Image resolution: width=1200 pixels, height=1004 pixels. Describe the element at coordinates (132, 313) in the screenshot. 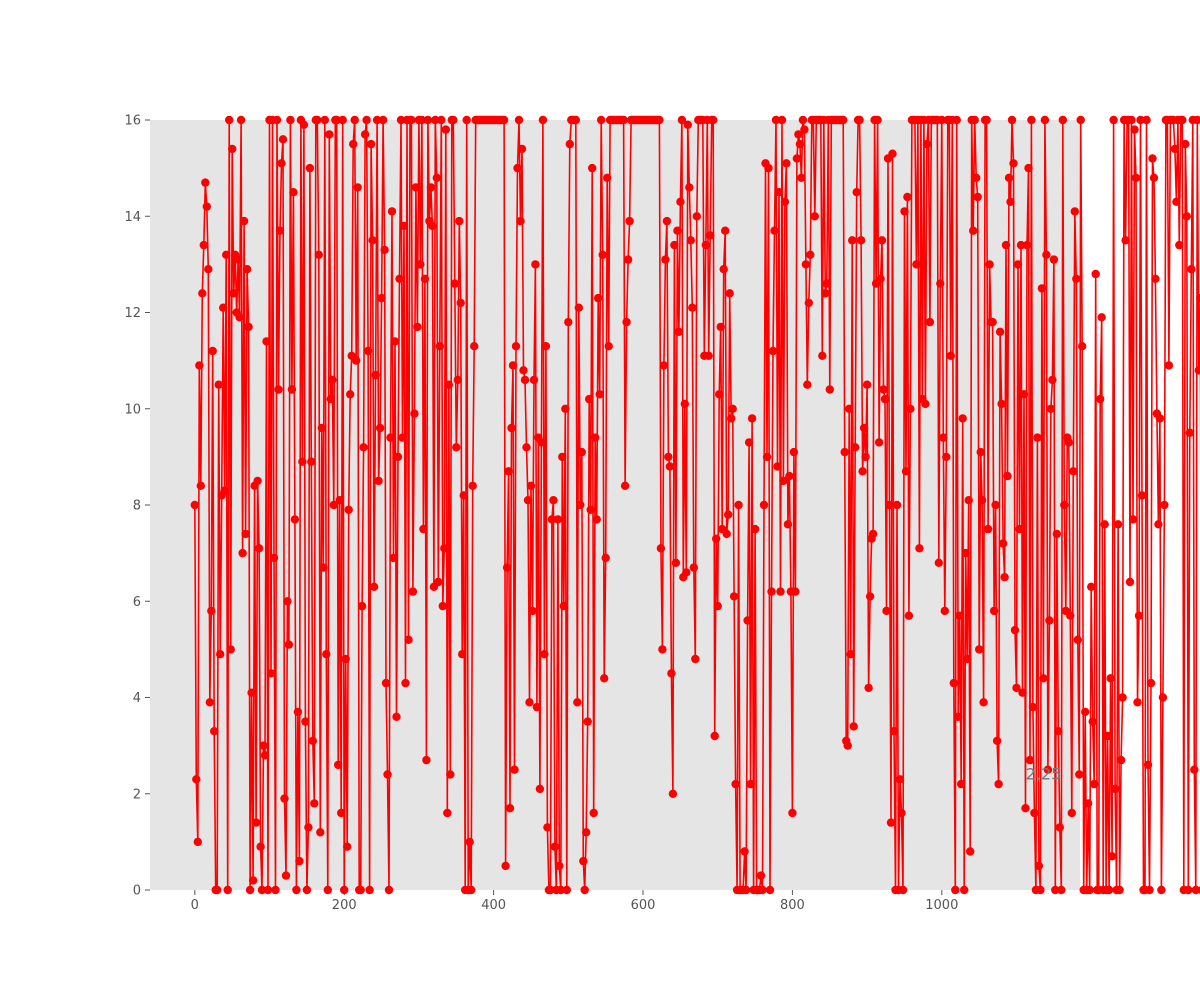

I see `y-tick-label: 12` at that location.